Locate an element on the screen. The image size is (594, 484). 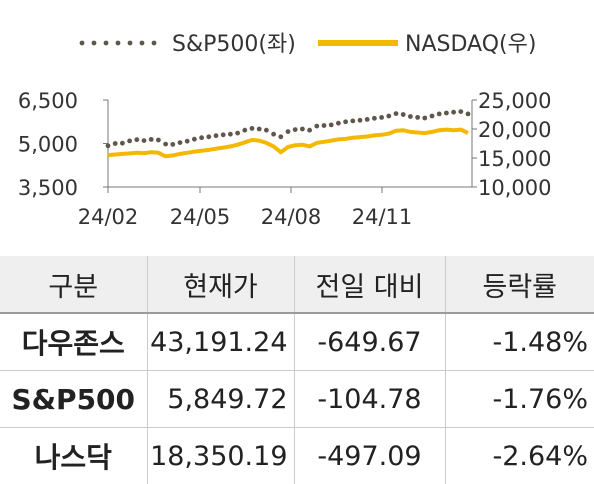
x-tick-label: 24/02 is located at coordinates (108, 217).